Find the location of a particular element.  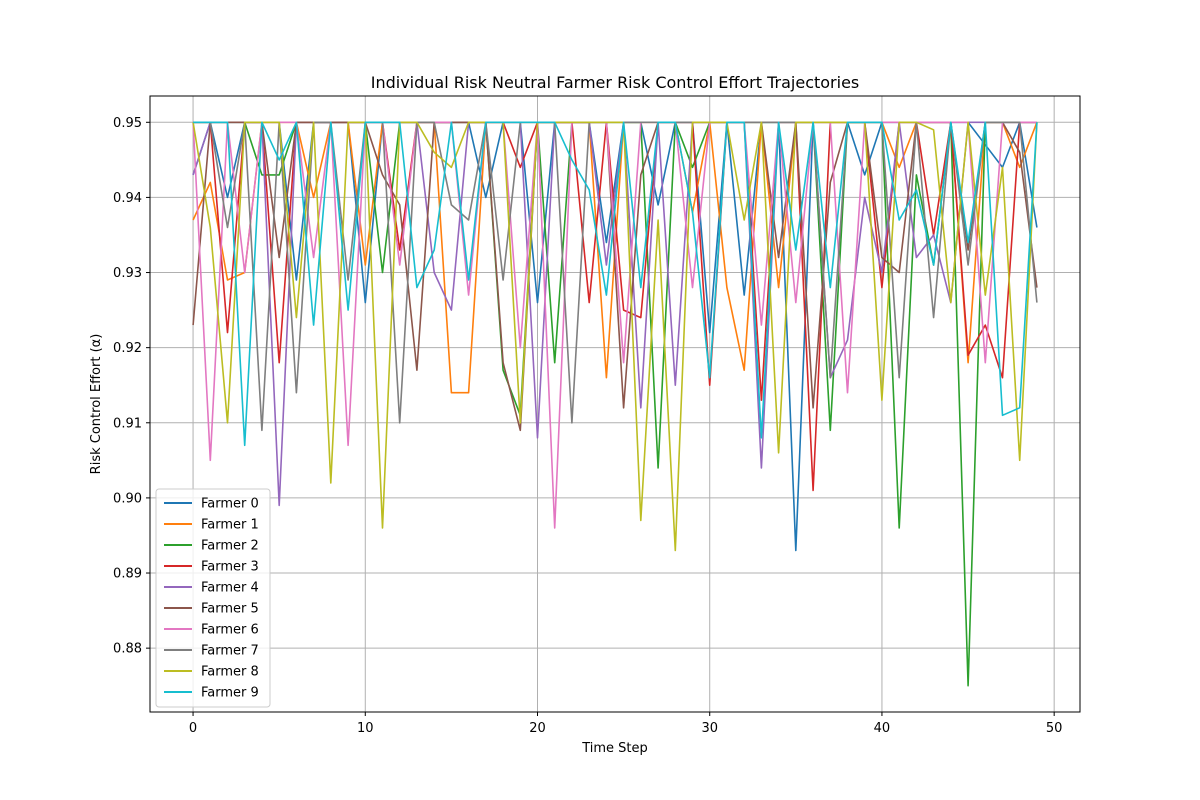

x-tick-label: 50 is located at coordinates (1054, 728).